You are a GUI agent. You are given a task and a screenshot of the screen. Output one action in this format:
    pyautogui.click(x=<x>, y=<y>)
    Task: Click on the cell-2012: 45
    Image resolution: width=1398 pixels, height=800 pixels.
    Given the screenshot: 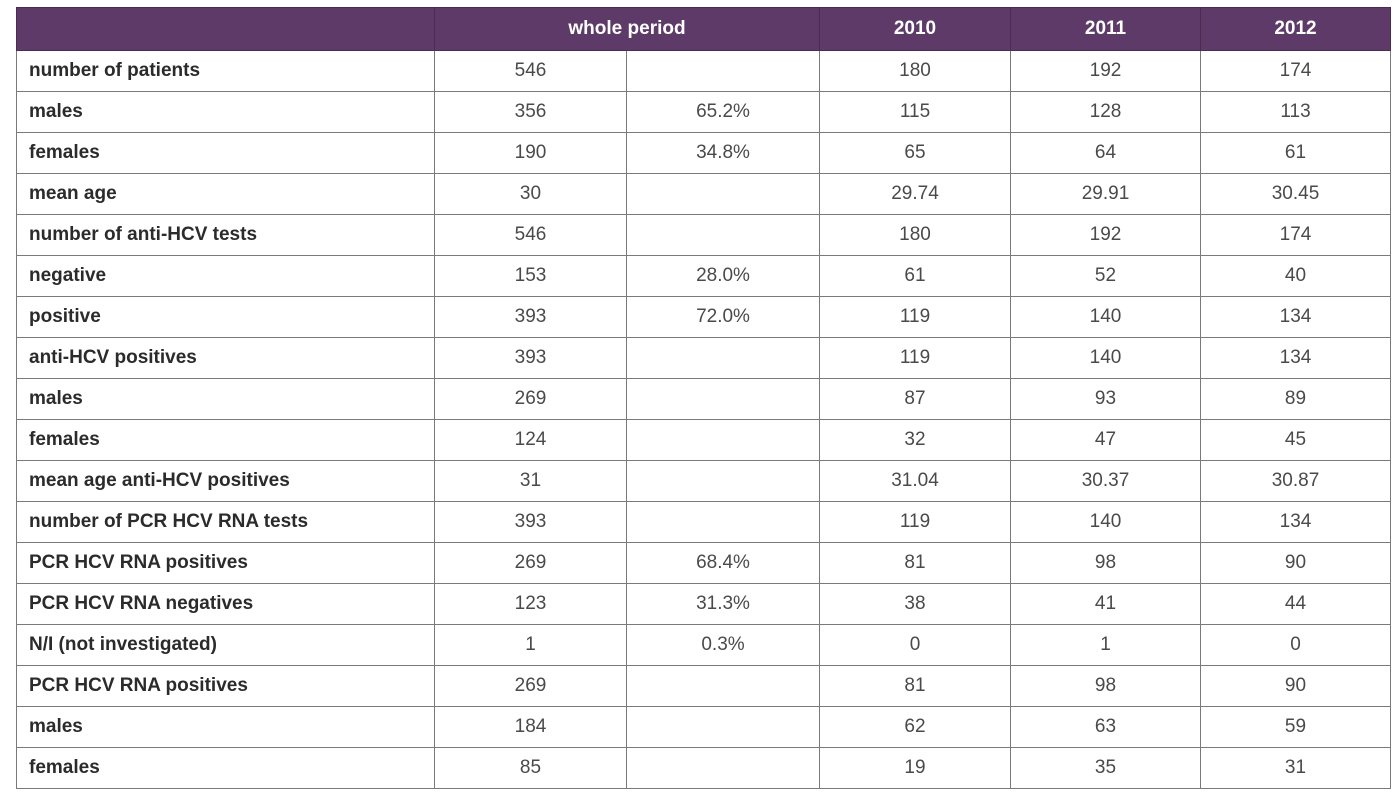 What is the action you would take?
    pyautogui.click(x=1295, y=440)
    